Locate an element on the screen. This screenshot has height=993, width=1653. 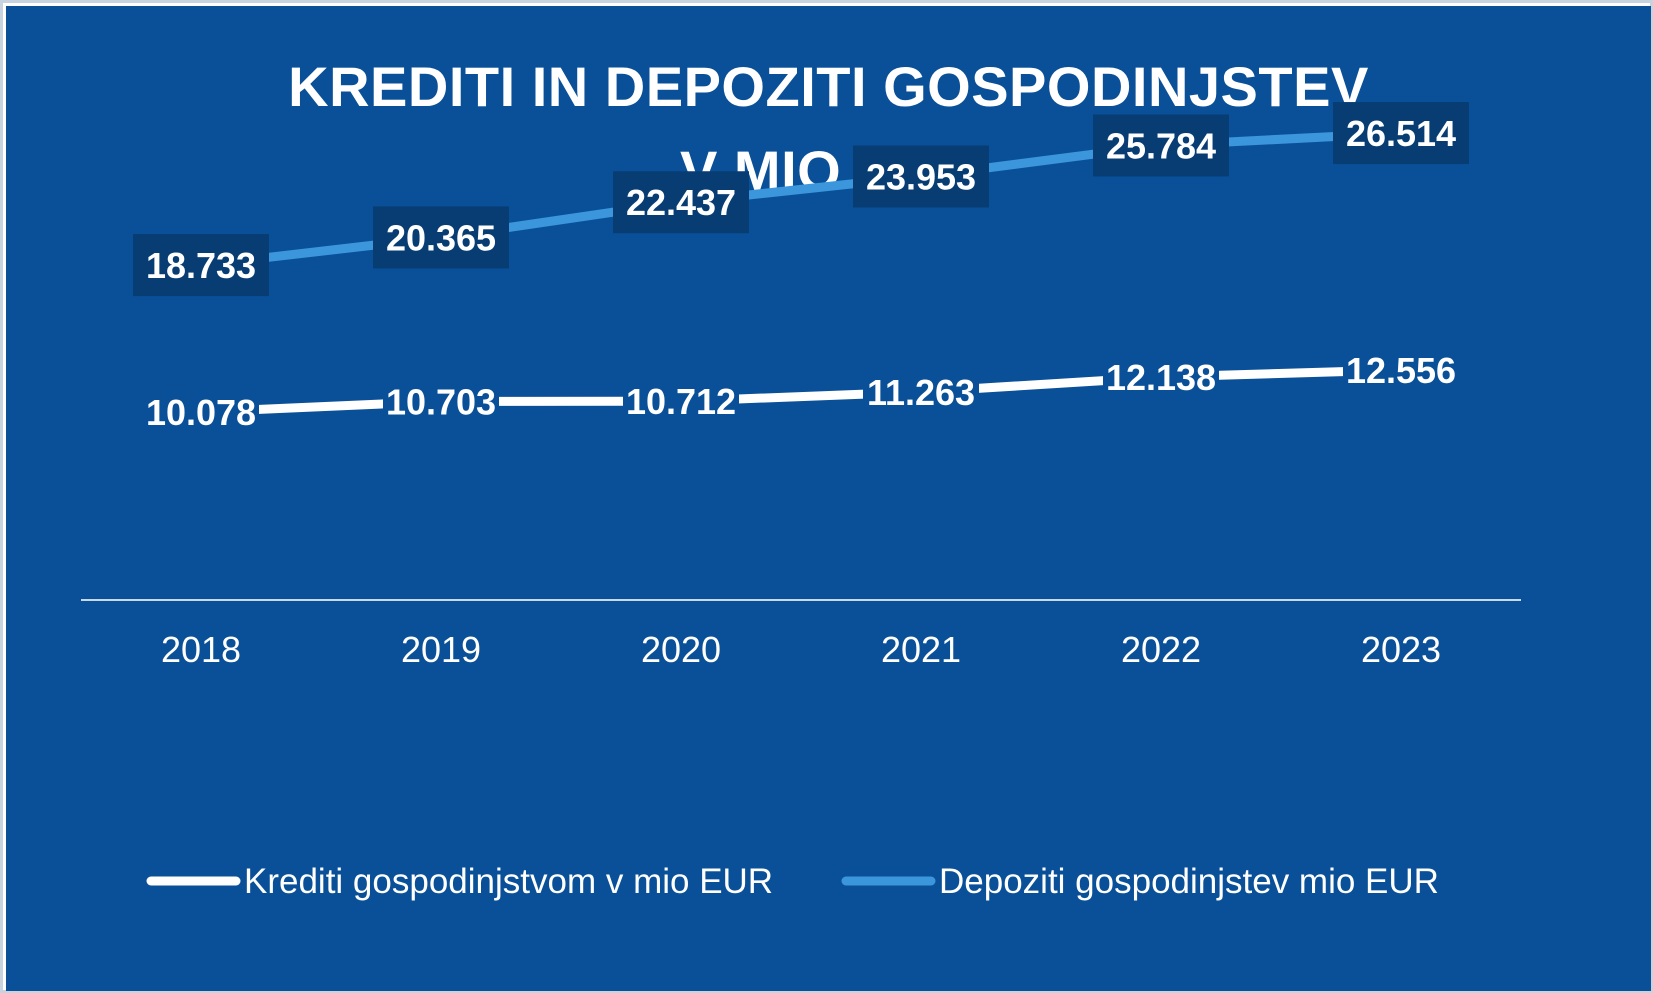
series-line-krediti is located at coordinates (801, 391).